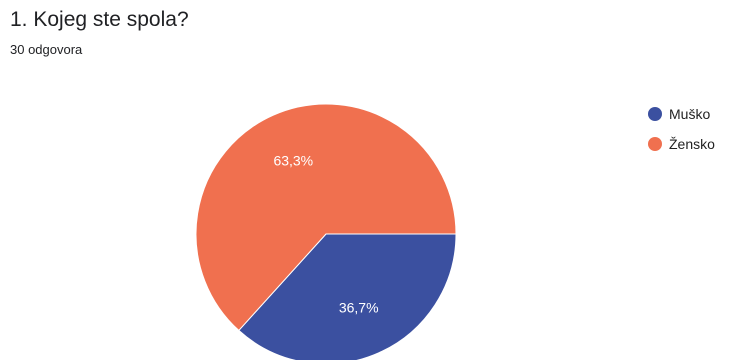  What do you see at coordinates (46, 49) in the screenshot?
I see `response-count: 30 odgovora` at bounding box center [46, 49].